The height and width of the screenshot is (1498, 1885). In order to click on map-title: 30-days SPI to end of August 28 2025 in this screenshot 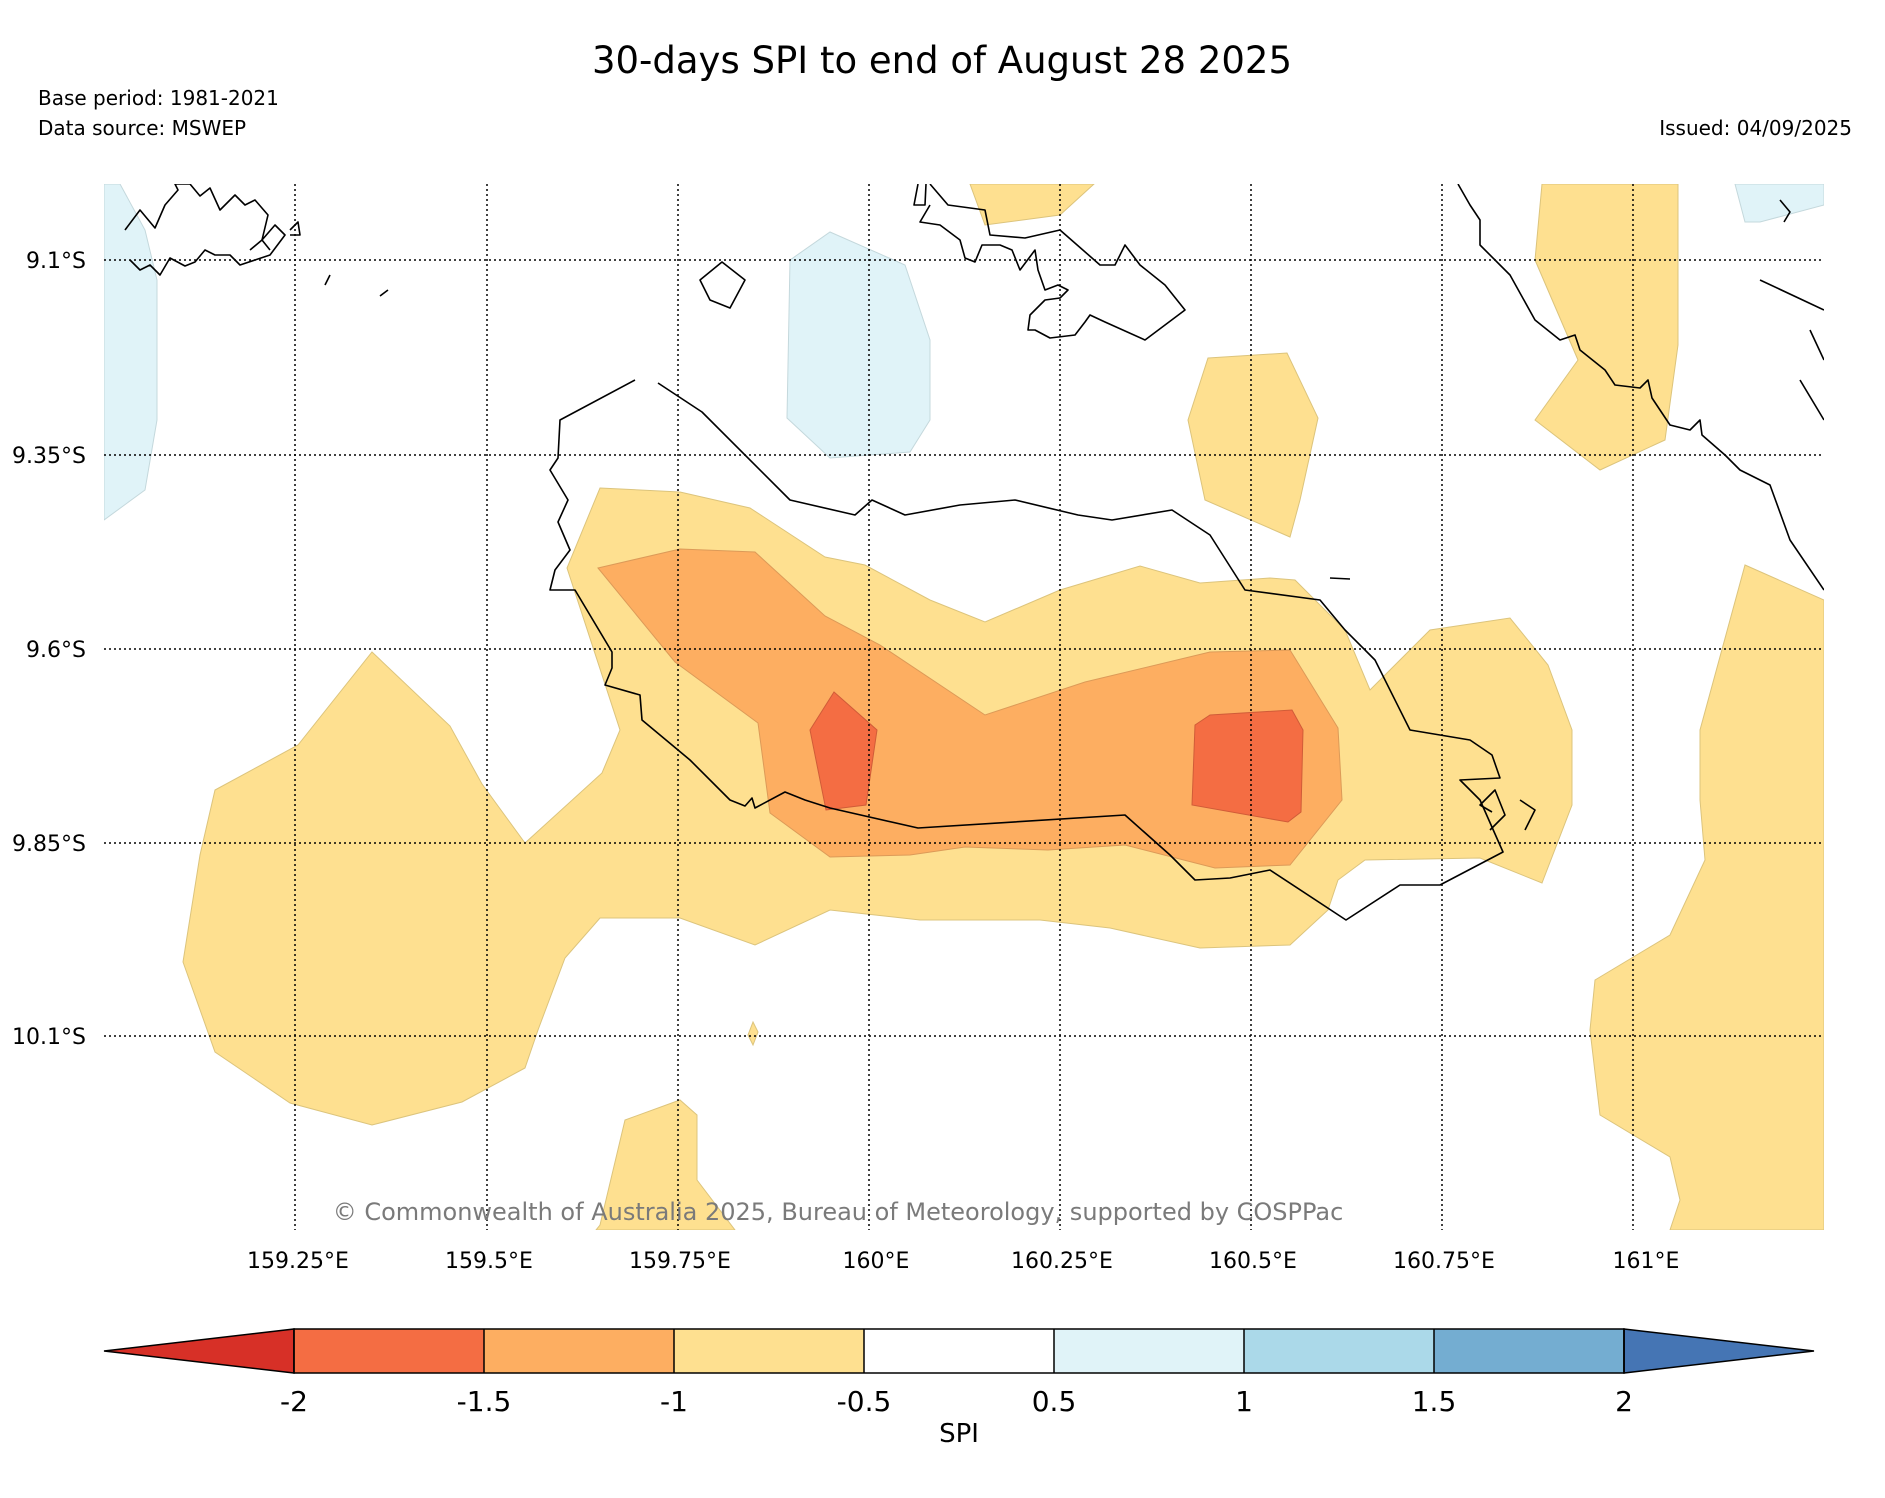, I will do `click(942, 60)`.